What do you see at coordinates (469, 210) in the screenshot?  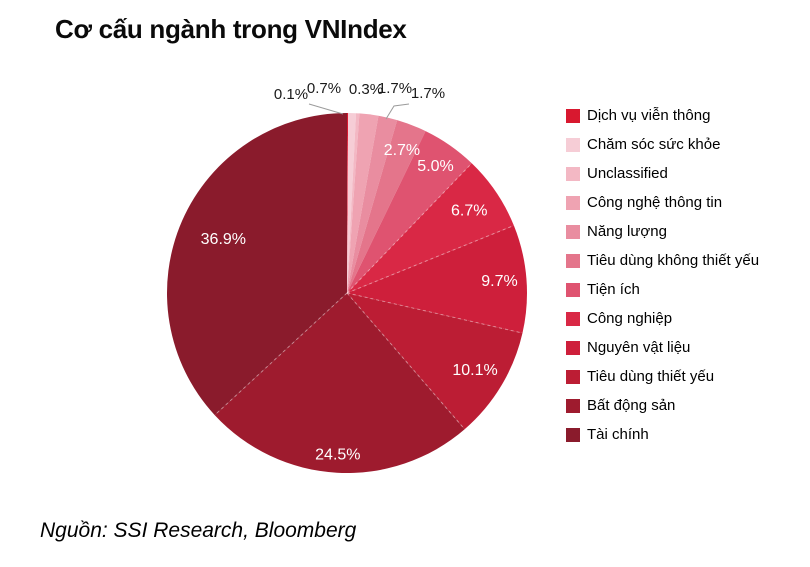 I see `slice-label-8: 6.7%` at bounding box center [469, 210].